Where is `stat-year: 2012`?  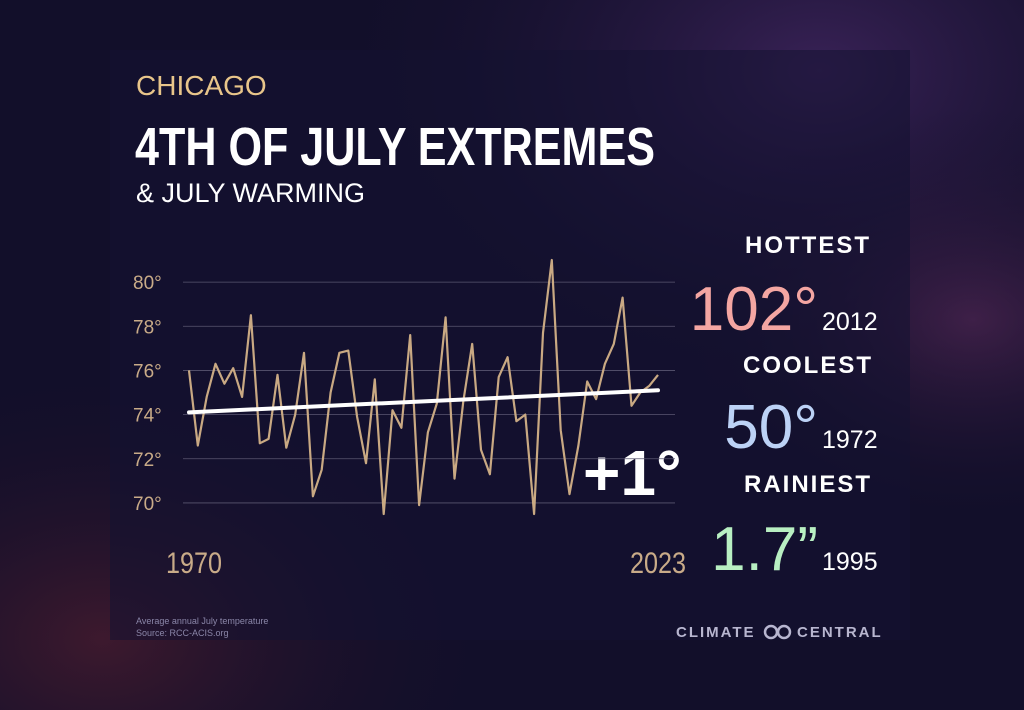
stat-year: 2012 is located at coordinates (850, 322).